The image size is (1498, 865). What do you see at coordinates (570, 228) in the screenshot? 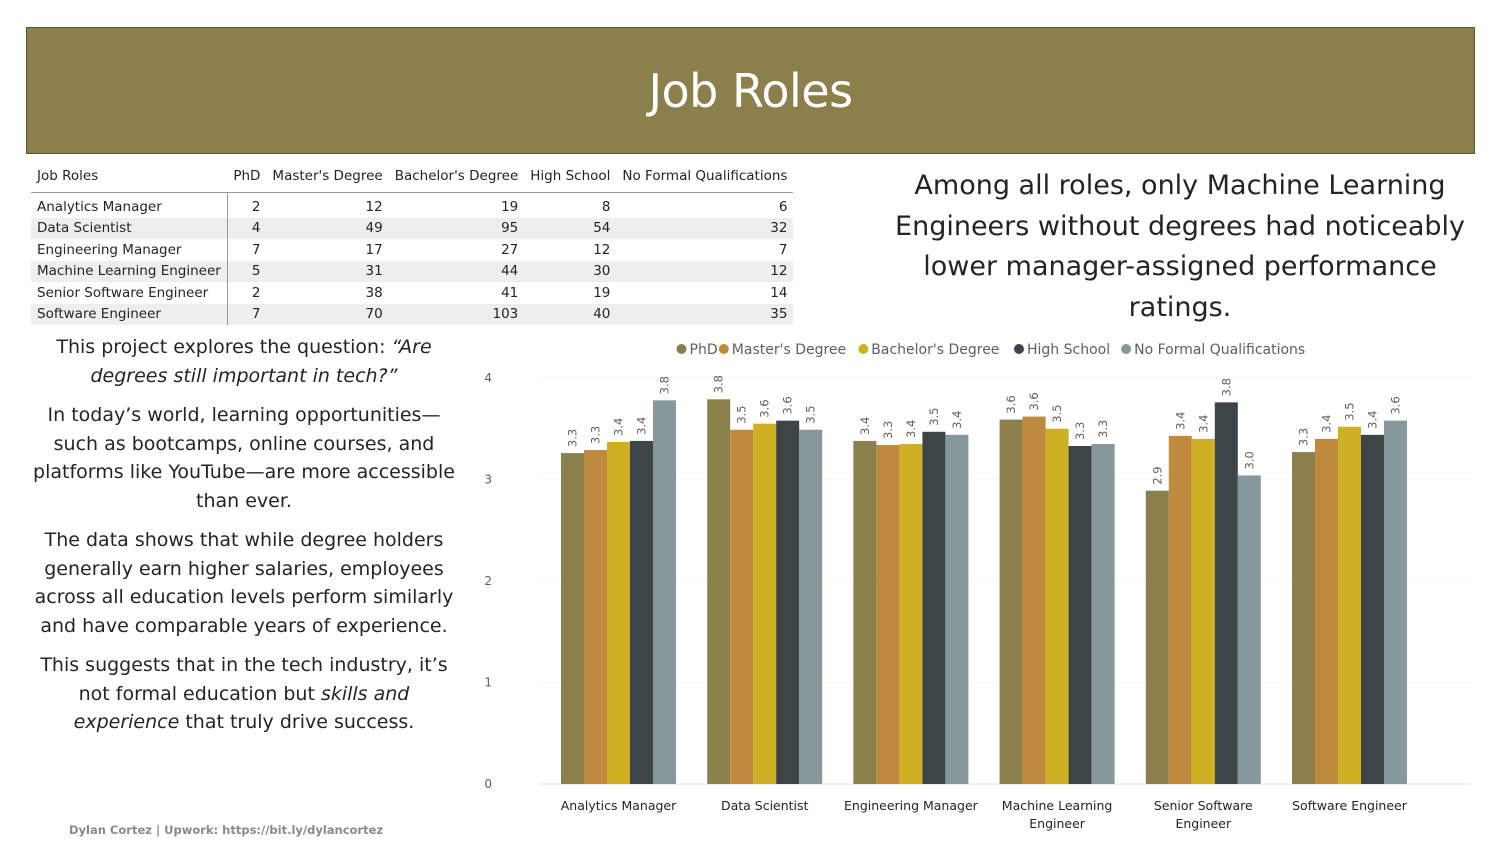
I see `table-cell: 54` at bounding box center [570, 228].